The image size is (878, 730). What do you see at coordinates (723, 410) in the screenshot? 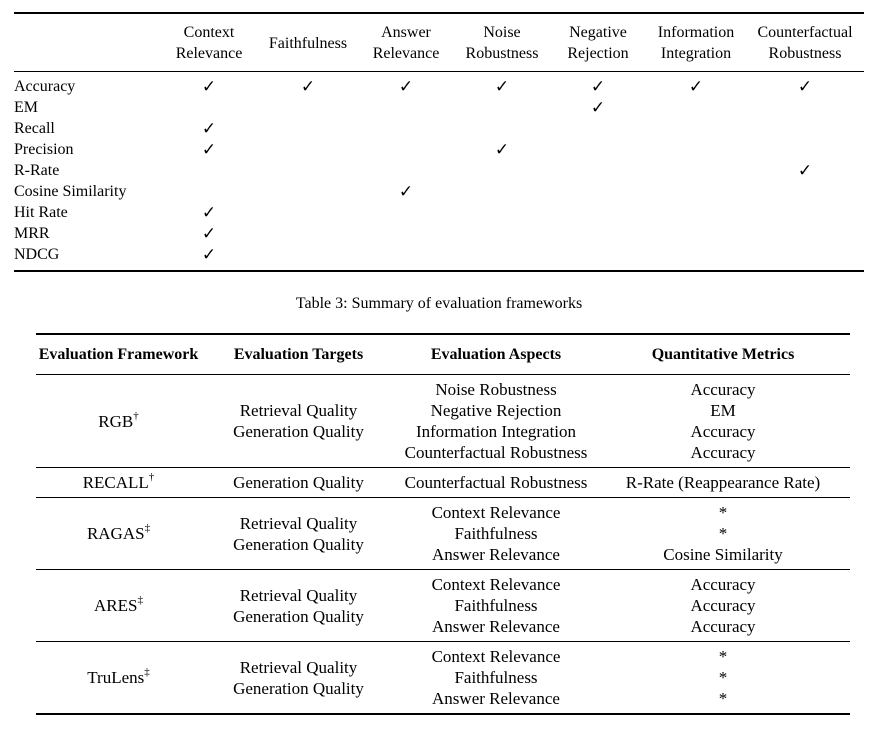
I see `quantitative-metric-line: EM` at bounding box center [723, 410].